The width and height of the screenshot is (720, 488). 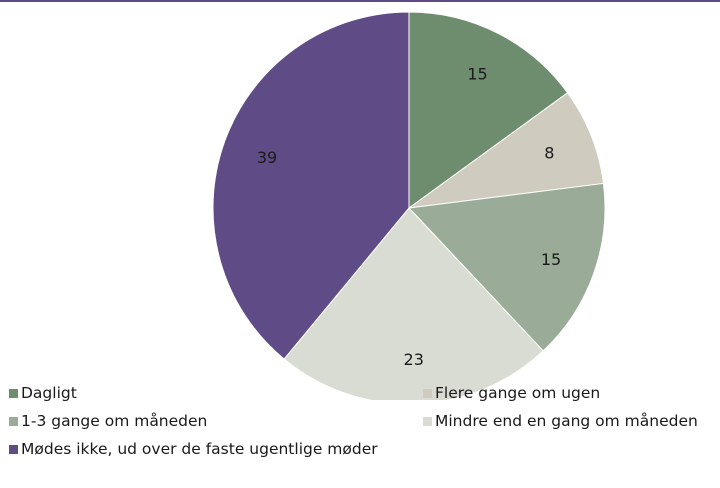 What do you see at coordinates (267, 157) in the screenshot?
I see `pie-value-label-moedes-ikke-ud-over-de-faste-ugentlige-moeder: 39` at bounding box center [267, 157].